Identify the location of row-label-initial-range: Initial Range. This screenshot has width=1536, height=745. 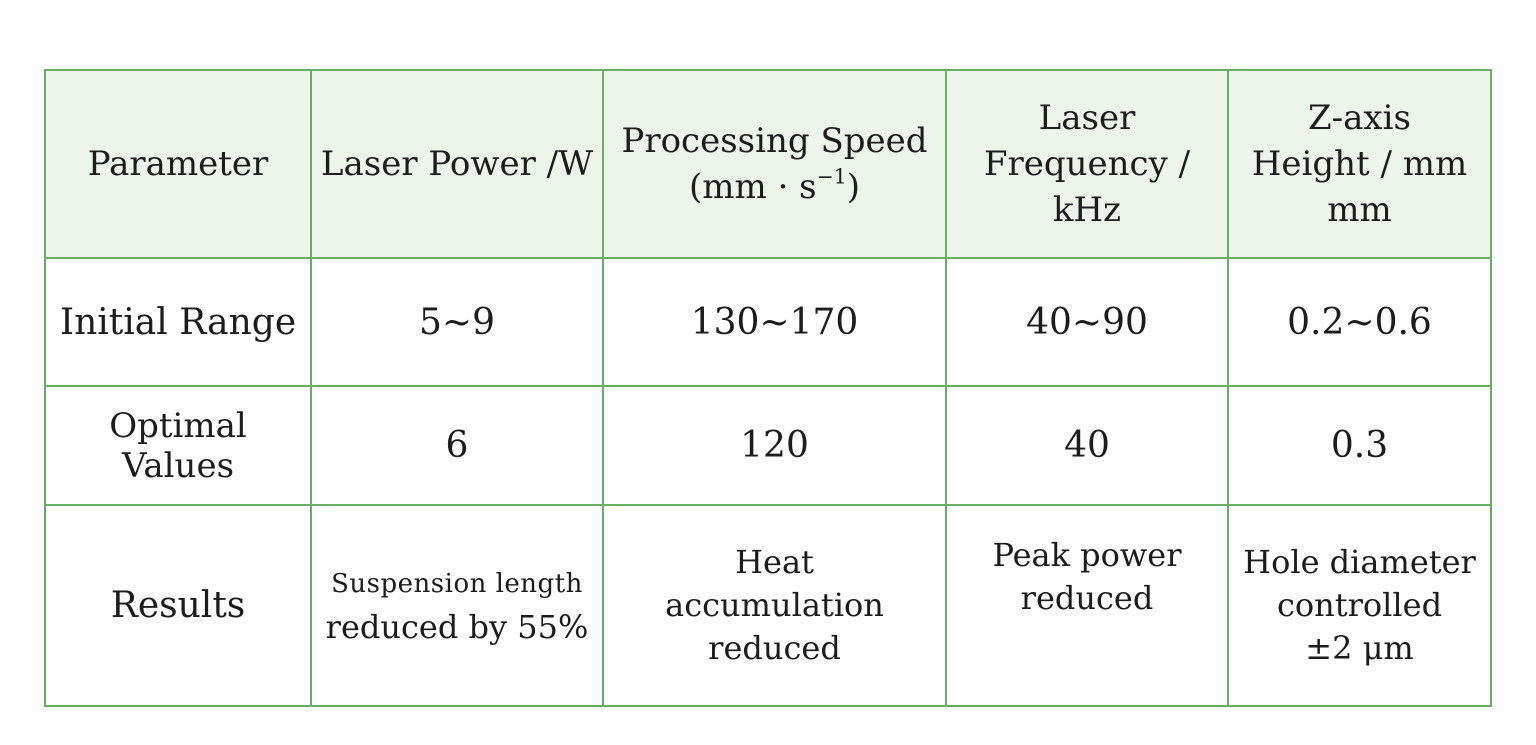
(178, 322).